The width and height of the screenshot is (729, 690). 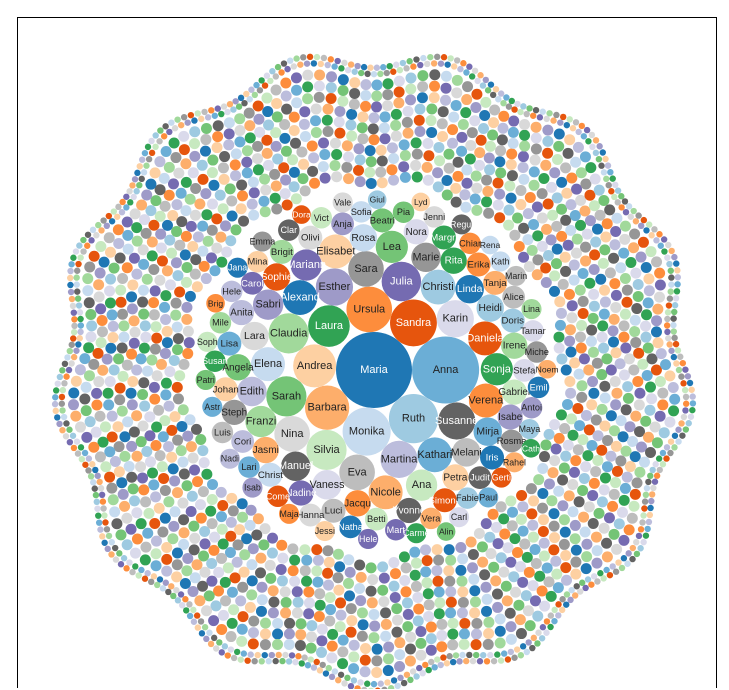 What do you see at coordinates (238, 367) in the screenshot?
I see `bubble-angela: Angela` at bounding box center [238, 367].